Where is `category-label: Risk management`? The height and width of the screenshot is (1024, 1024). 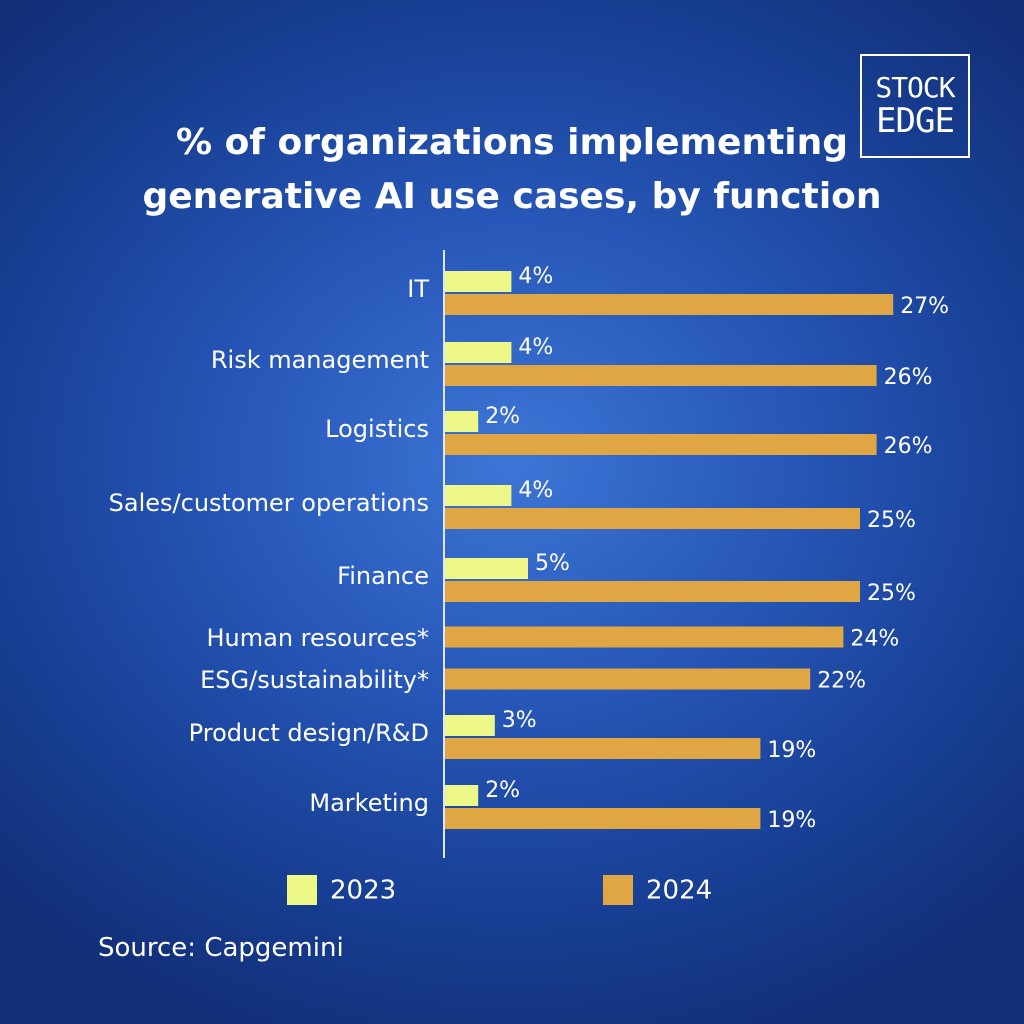 category-label: Risk management is located at coordinates (320, 360).